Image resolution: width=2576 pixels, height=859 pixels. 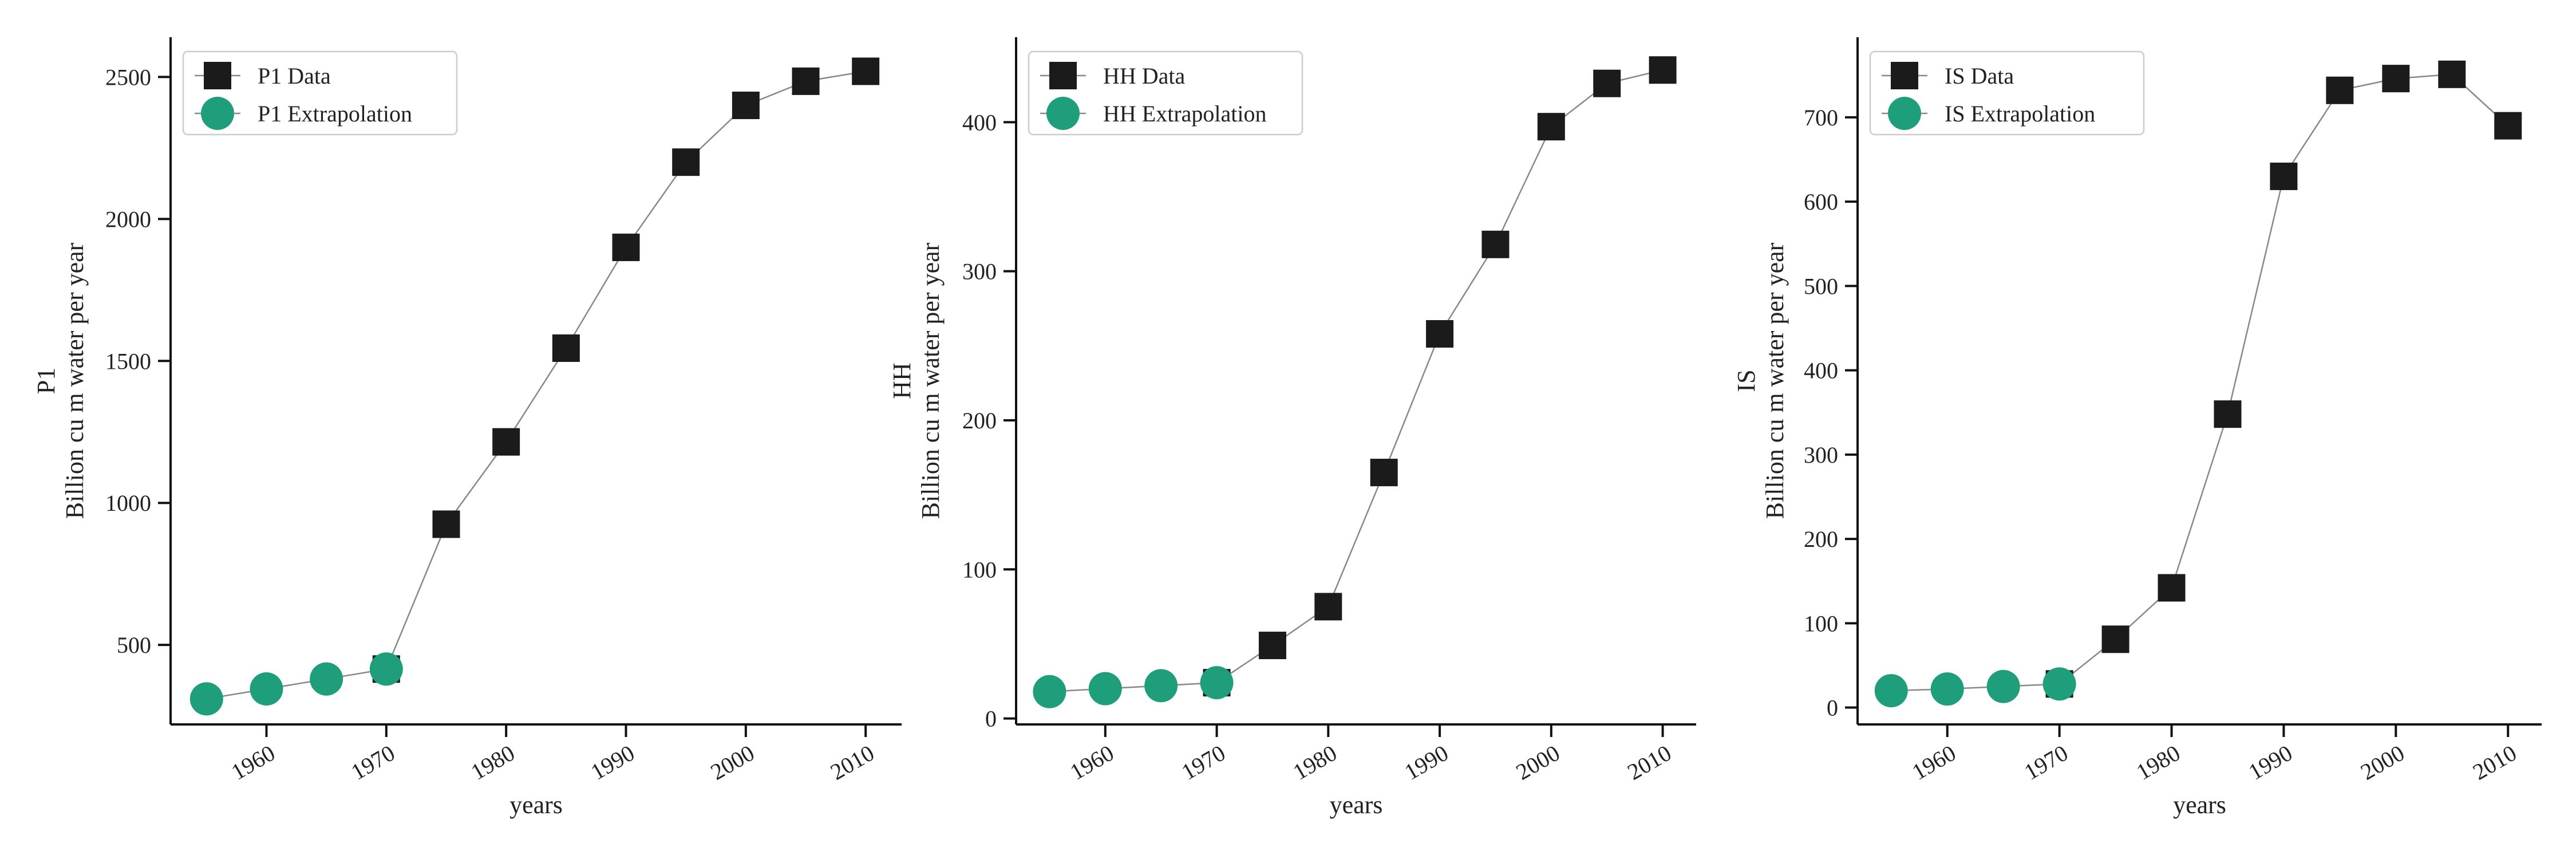 I want to click on legend-label: HH Extrapolation, so click(x=1185, y=114).